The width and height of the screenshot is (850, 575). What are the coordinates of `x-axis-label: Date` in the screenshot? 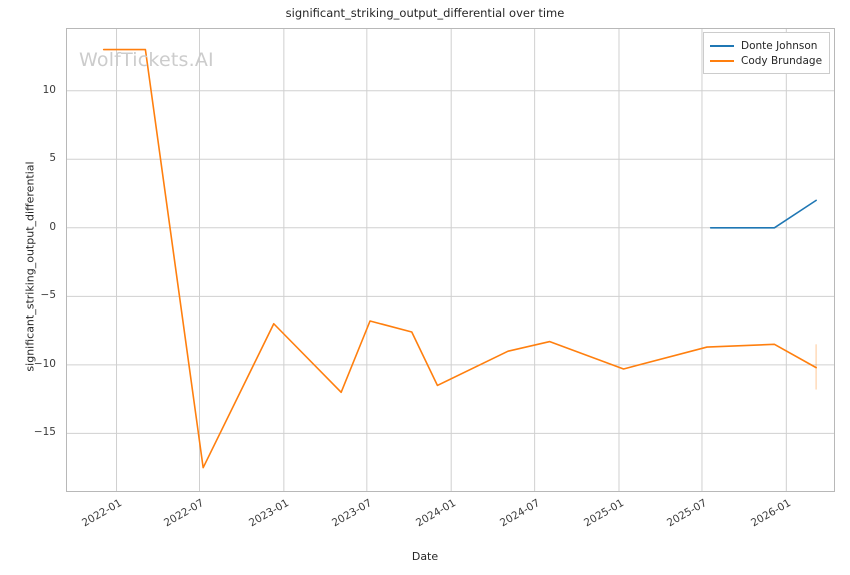 It's located at (425, 556).